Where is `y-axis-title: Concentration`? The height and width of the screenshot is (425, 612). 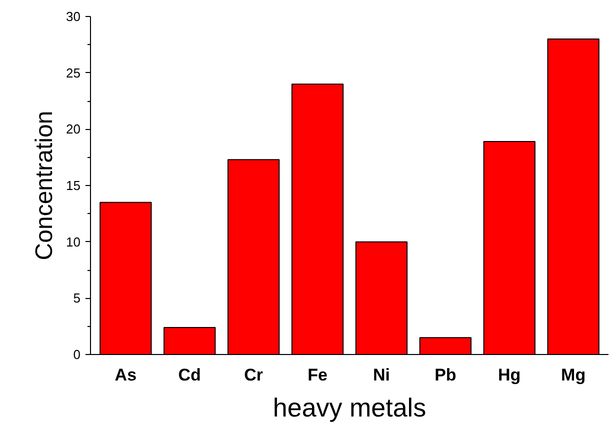
y-axis-title: Concentration is located at coordinates (44, 185).